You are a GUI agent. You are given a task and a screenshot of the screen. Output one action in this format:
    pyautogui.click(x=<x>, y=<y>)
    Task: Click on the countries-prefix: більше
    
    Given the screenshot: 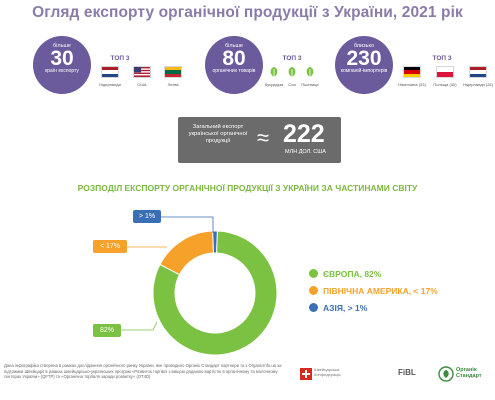 What is the action you would take?
    pyautogui.click(x=62, y=46)
    